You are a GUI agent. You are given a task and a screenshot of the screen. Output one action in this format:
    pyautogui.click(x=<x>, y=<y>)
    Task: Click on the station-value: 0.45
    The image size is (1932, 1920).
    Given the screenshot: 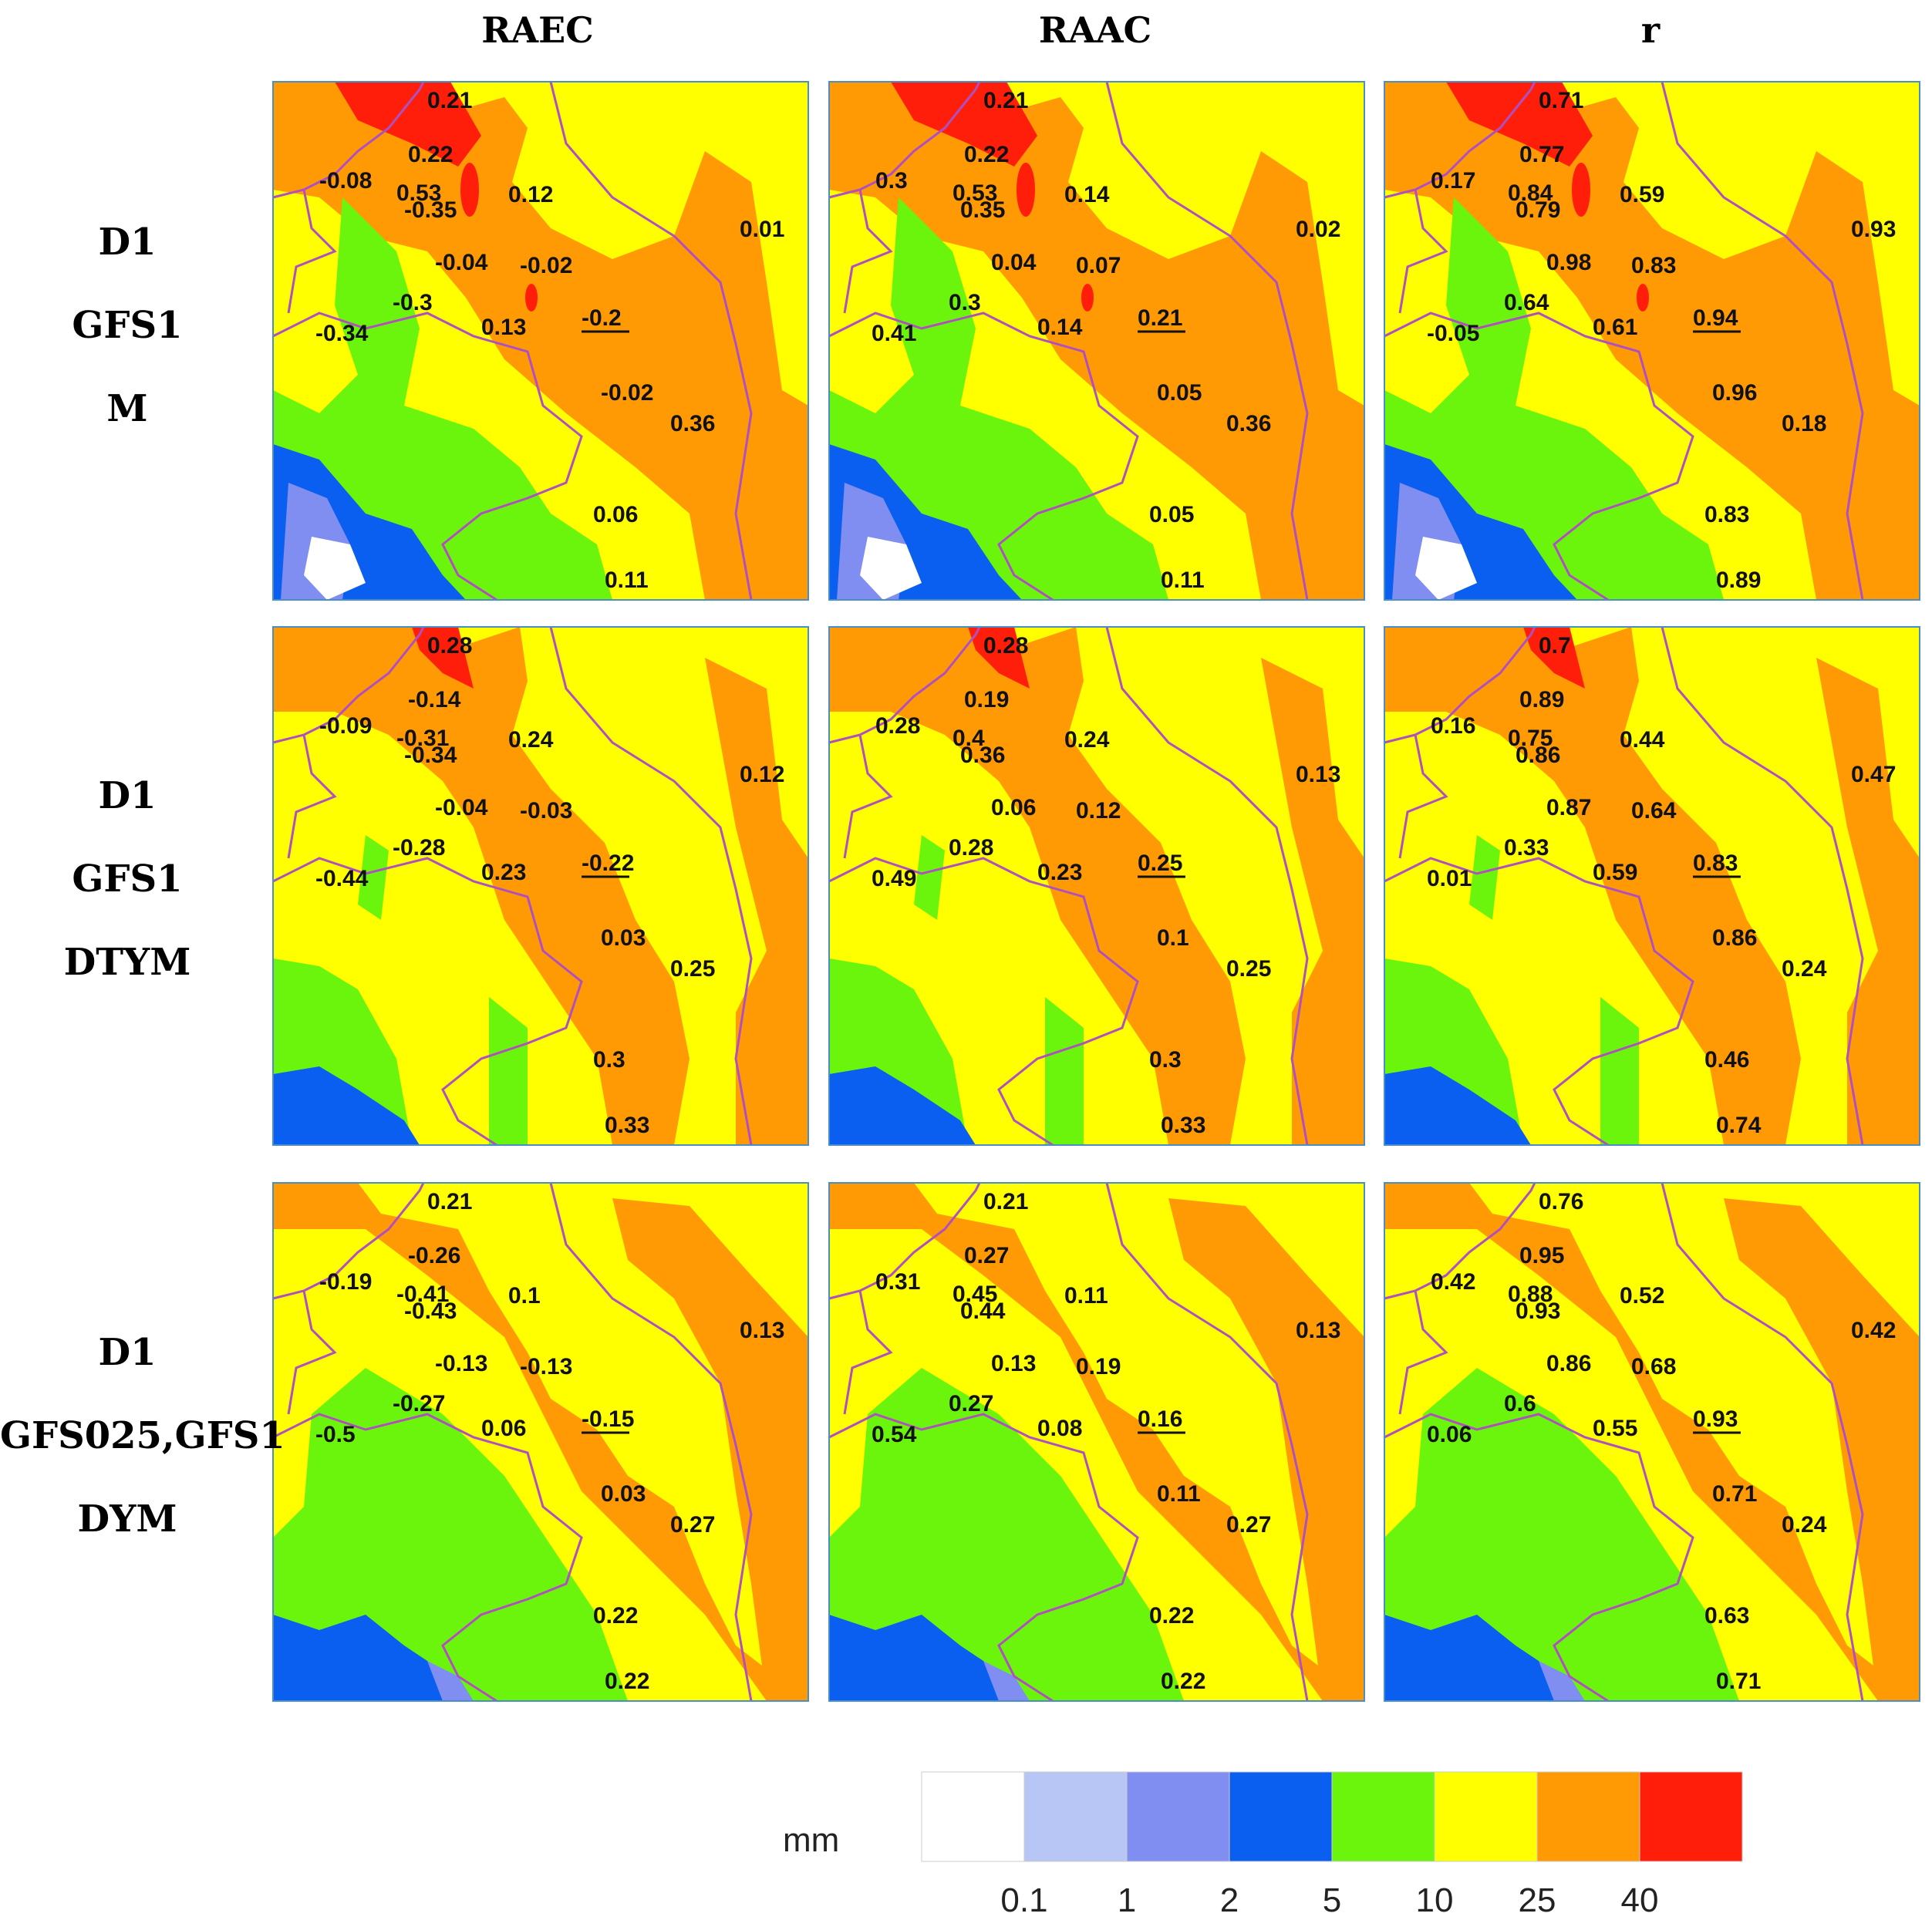 What is the action you would take?
    pyautogui.click(x=975, y=1294)
    